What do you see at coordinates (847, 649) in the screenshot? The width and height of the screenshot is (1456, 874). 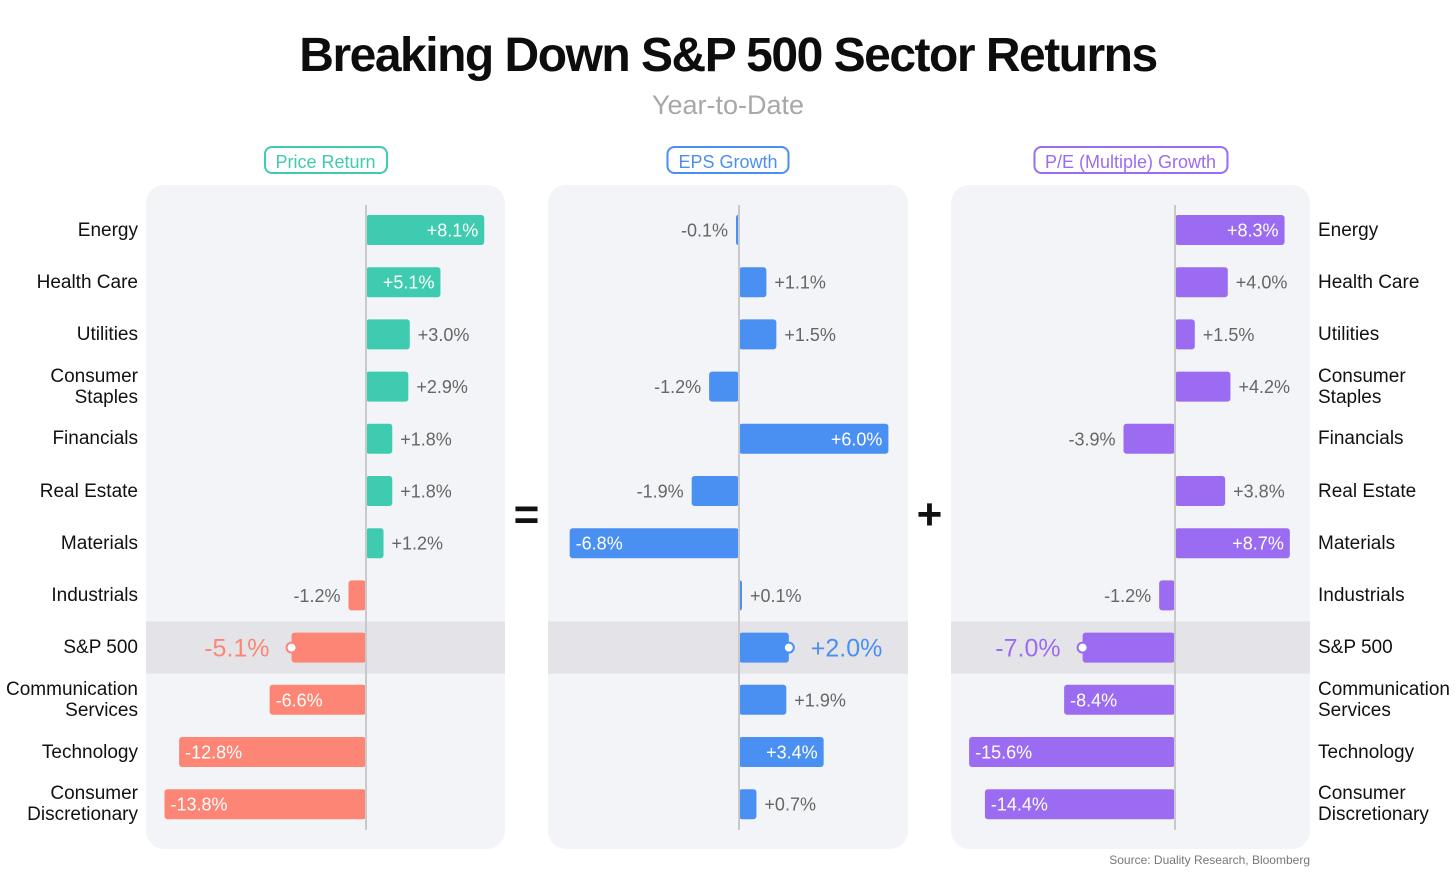 I see `value-label: +2.0%` at bounding box center [847, 649].